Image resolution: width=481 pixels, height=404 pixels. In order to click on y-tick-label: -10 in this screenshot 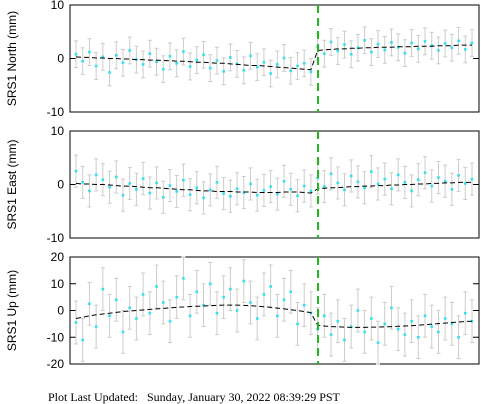, I will do `click(56, 238)`.